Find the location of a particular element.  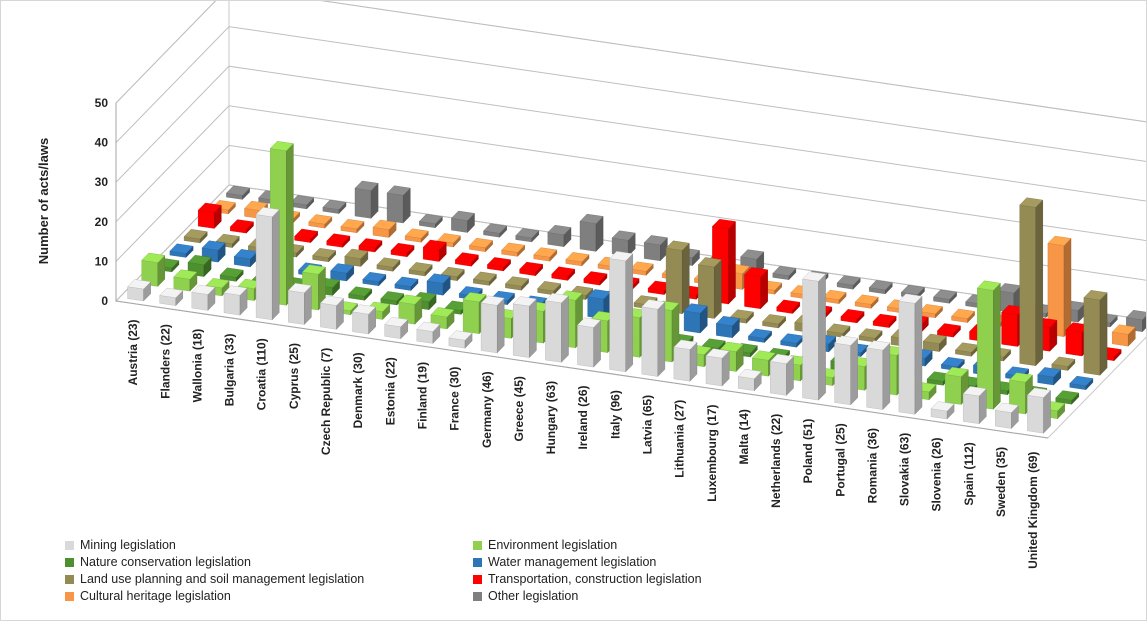

x-tick-label: Luxembourg (17) is located at coordinates (712, 452).